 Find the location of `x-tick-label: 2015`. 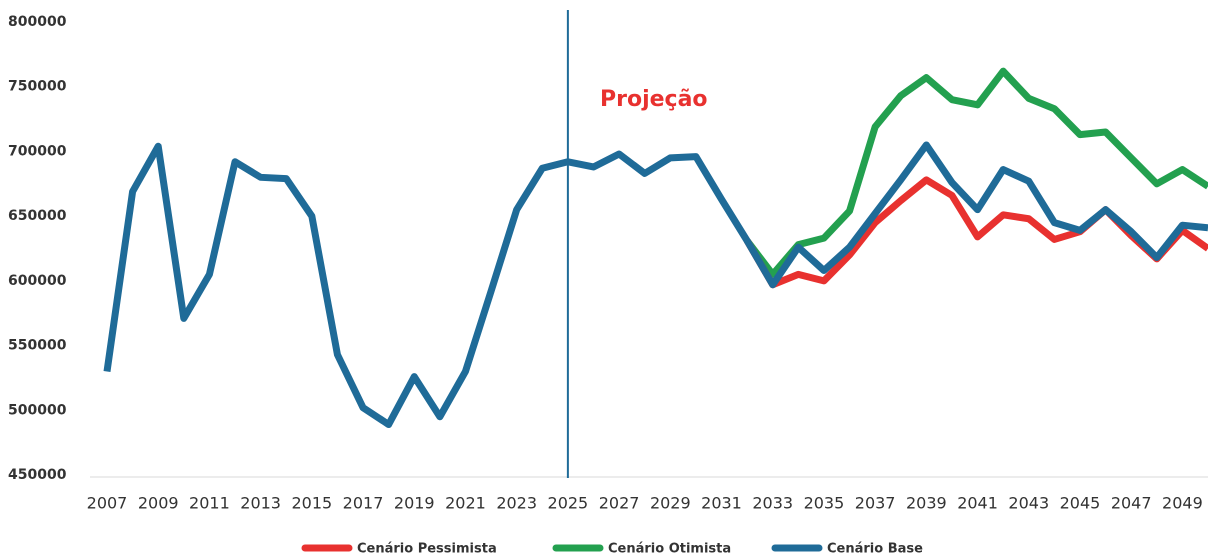

x-tick-label: 2015 is located at coordinates (311, 503).